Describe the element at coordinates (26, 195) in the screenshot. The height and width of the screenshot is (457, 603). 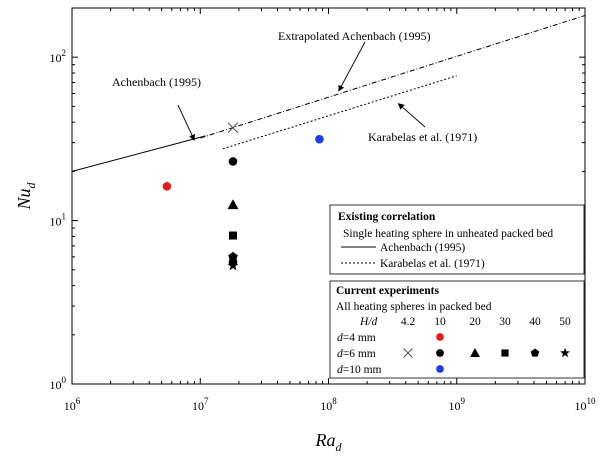
I see `y-axis-title: Nud` at that location.